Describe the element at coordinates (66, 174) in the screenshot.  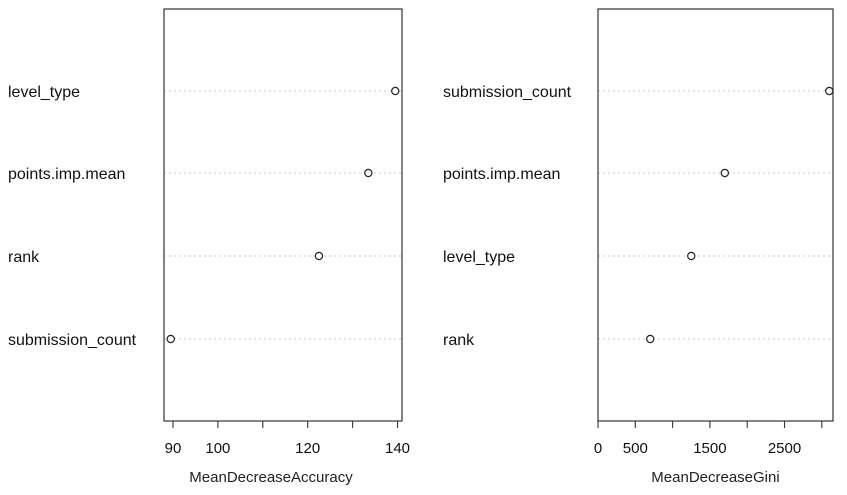
I see `category-label-accuracy-1: points.imp.mean` at that location.